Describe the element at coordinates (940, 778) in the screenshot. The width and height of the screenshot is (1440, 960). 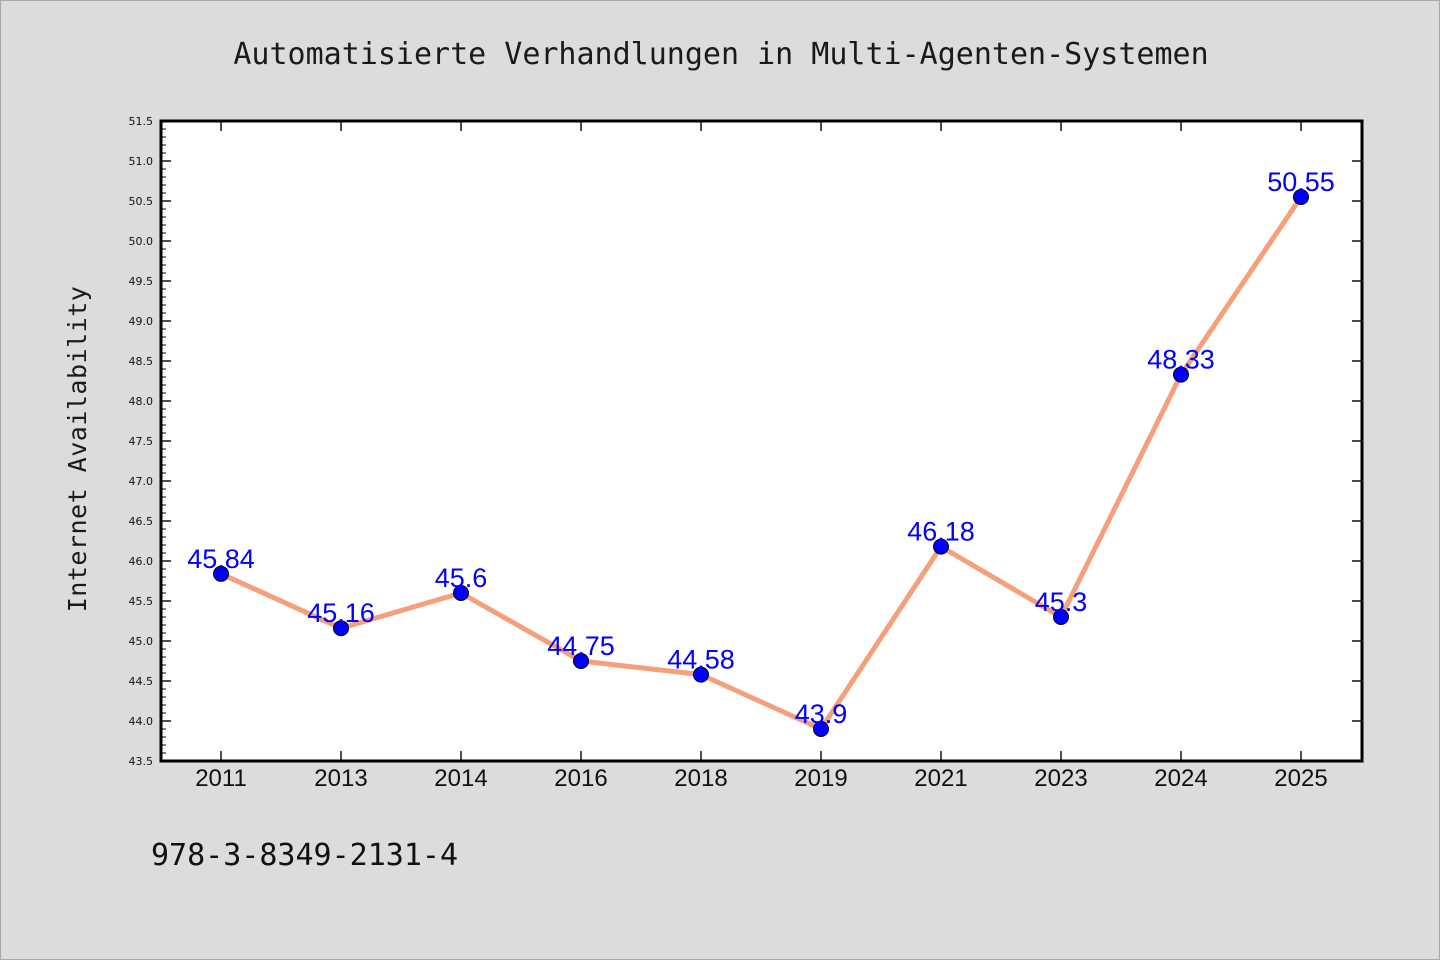
I see `x-tick-label: 2021` at that location.